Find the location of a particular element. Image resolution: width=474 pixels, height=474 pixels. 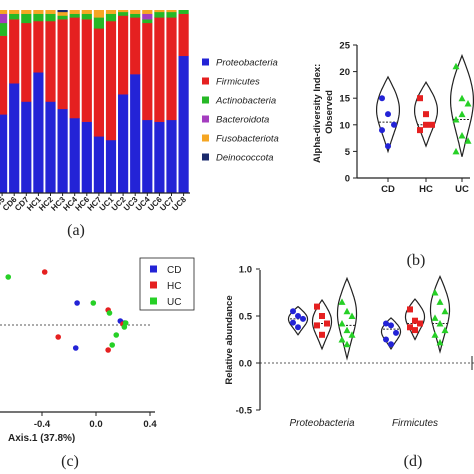

panel-b-x-tick-labels: CD HC UC is located at coordinates (425, 186).